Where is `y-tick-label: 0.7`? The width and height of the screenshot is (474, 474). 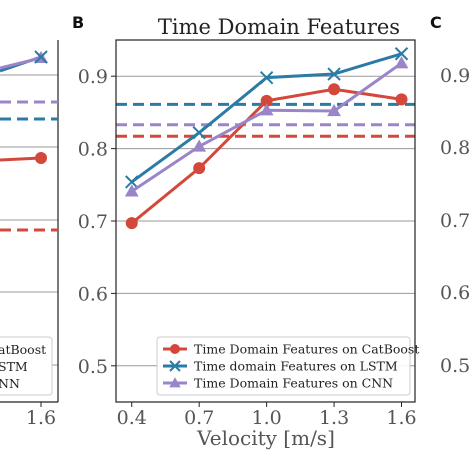
y-tick-label: 0.7 is located at coordinates (93, 222).